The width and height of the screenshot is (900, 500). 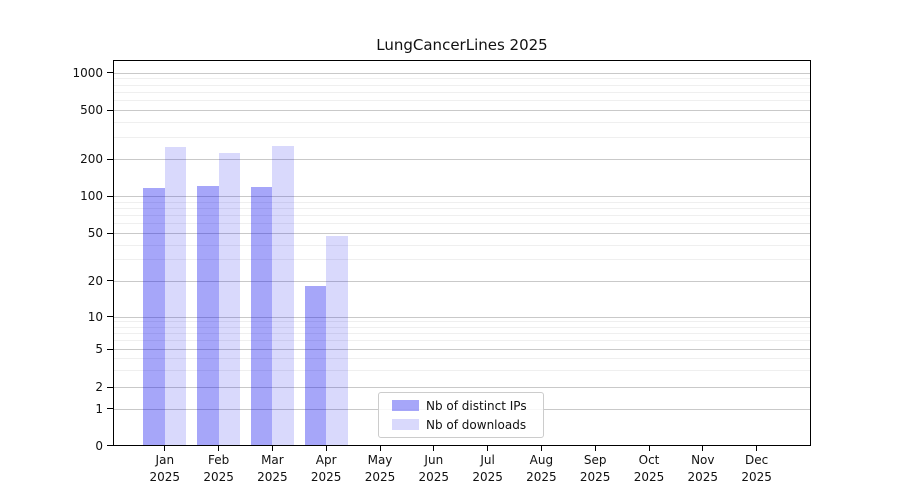 What do you see at coordinates (595, 468) in the screenshot?
I see `x-tick-label-sep: Sep 2025` at bounding box center [595, 468].